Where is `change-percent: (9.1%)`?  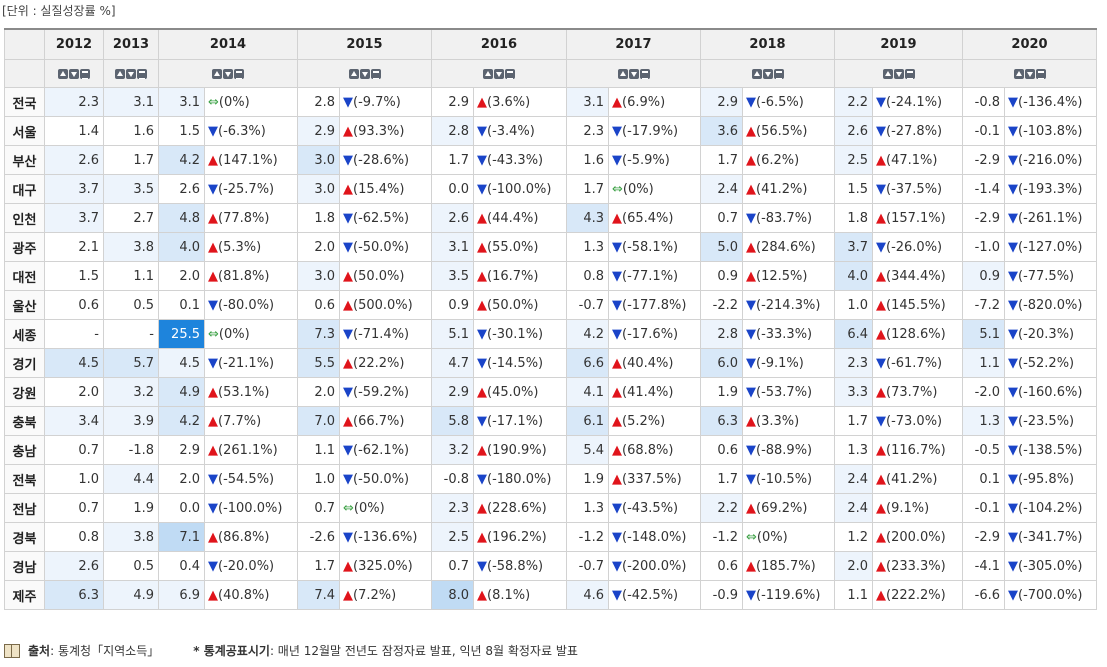 change-percent: (9.1%) is located at coordinates (908, 508).